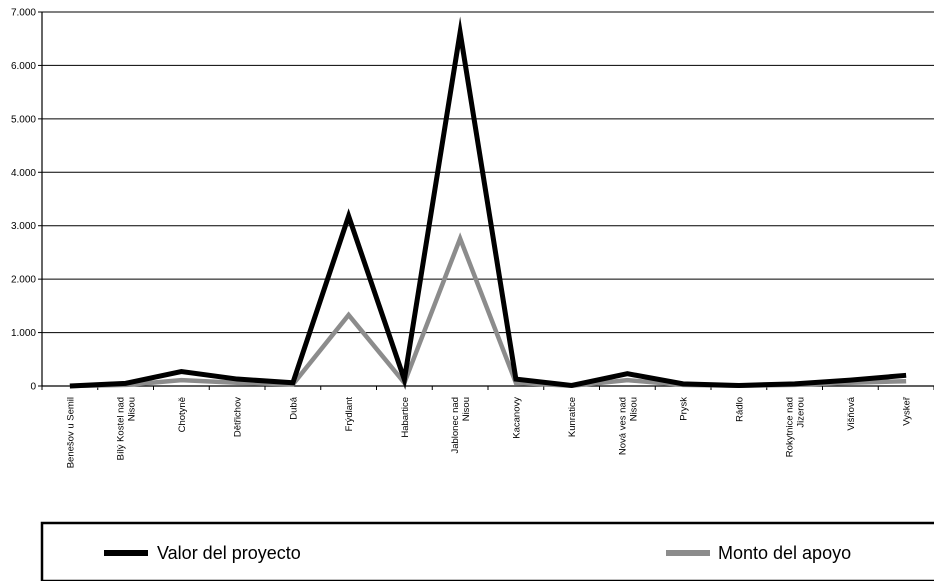  Describe the element at coordinates (405, 417) in the screenshot. I see `x-tick-label: Habartice` at that location.